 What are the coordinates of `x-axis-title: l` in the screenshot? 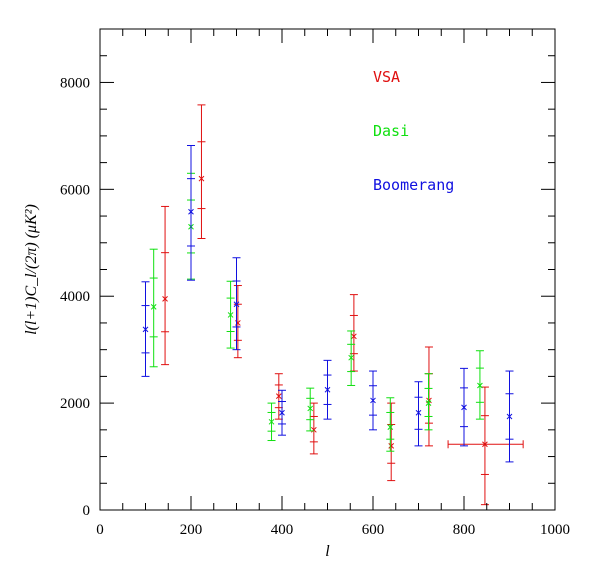 It's located at (327, 551).